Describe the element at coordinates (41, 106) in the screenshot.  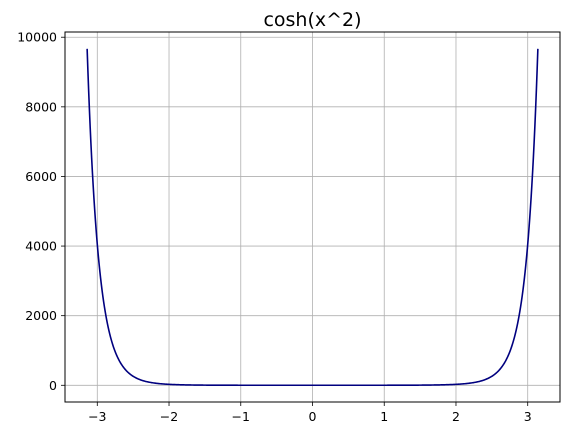
I see `y-tick-label: 8000` at that location.